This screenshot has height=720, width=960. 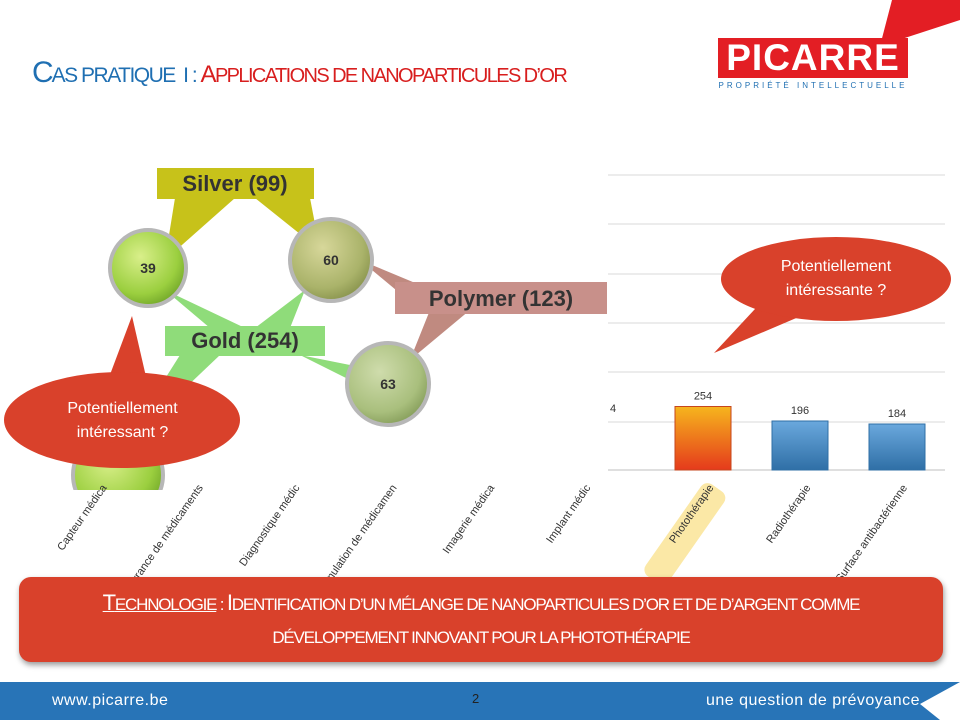 I want to click on category-label-8: Surface antibactérienne, so click(x=871, y=533).